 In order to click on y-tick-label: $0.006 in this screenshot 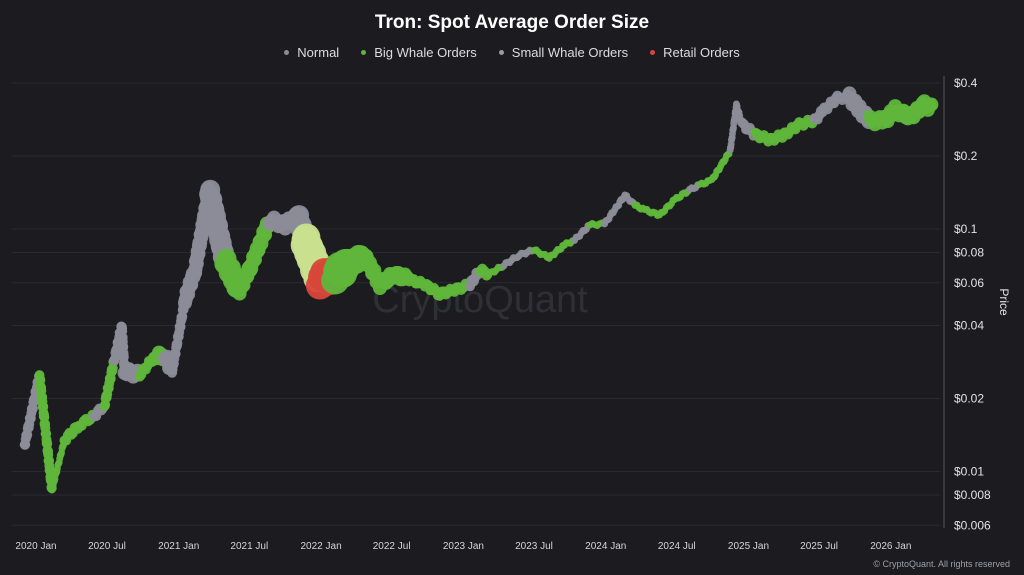, I will do `click(972, 525)`.